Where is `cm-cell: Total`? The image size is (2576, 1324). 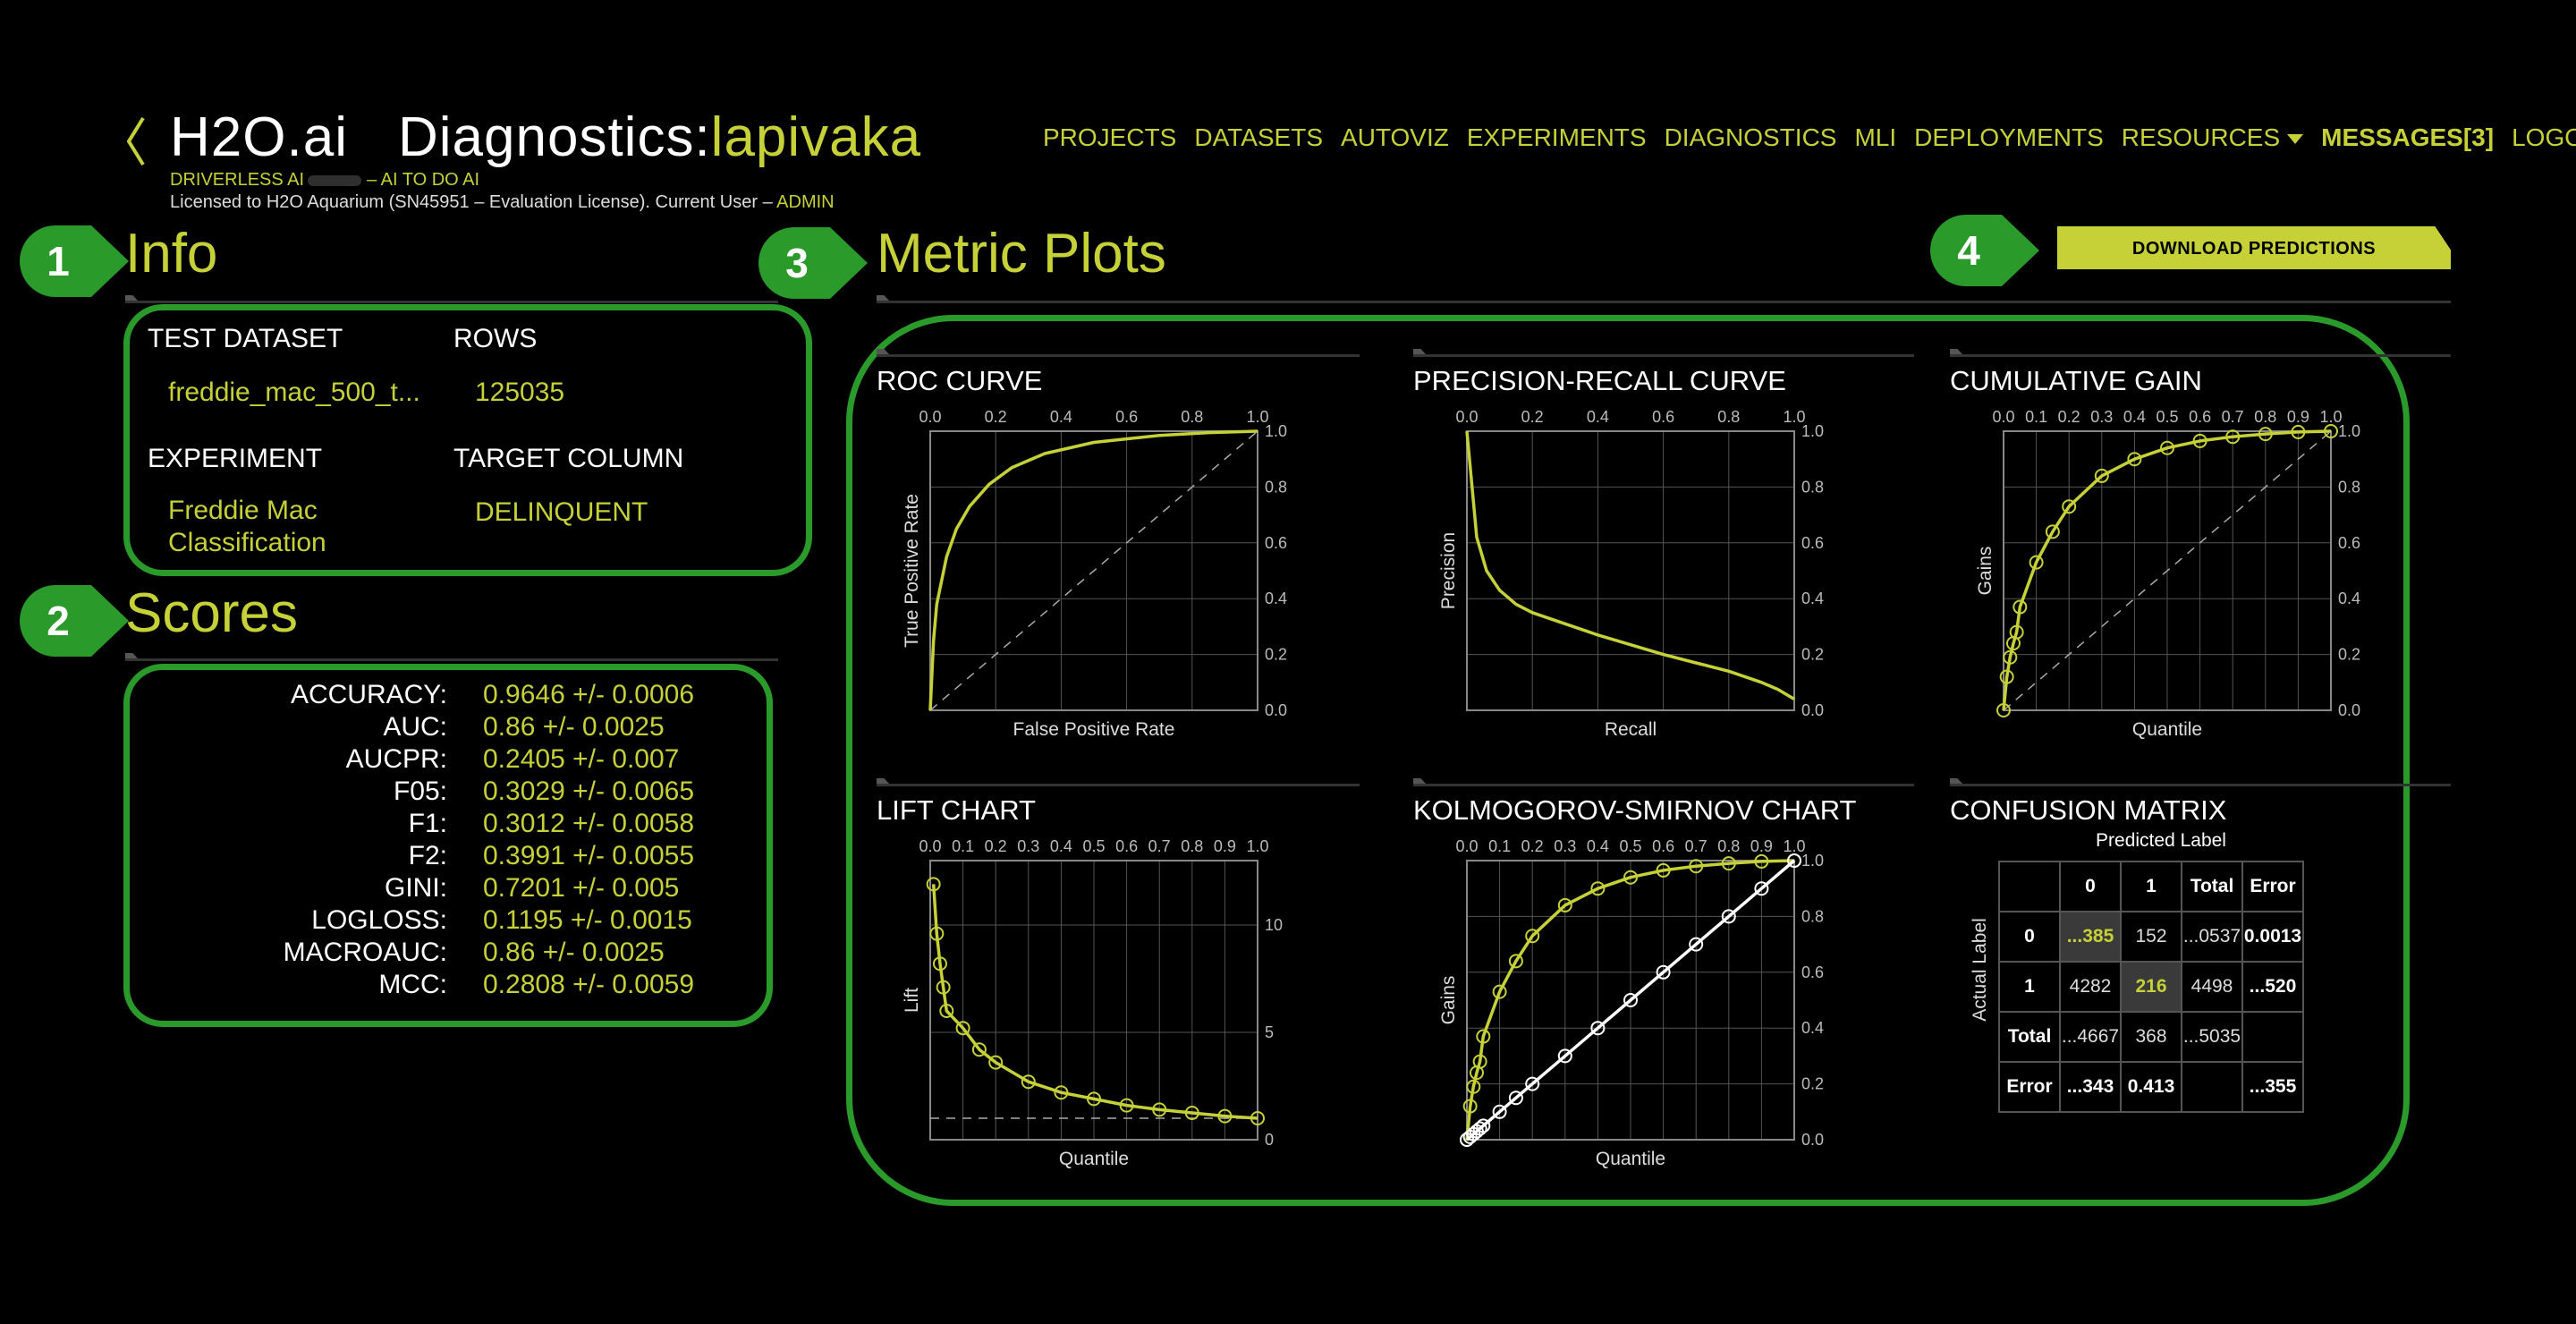 cm-cell: Total is located at coordinates (2212, 886).